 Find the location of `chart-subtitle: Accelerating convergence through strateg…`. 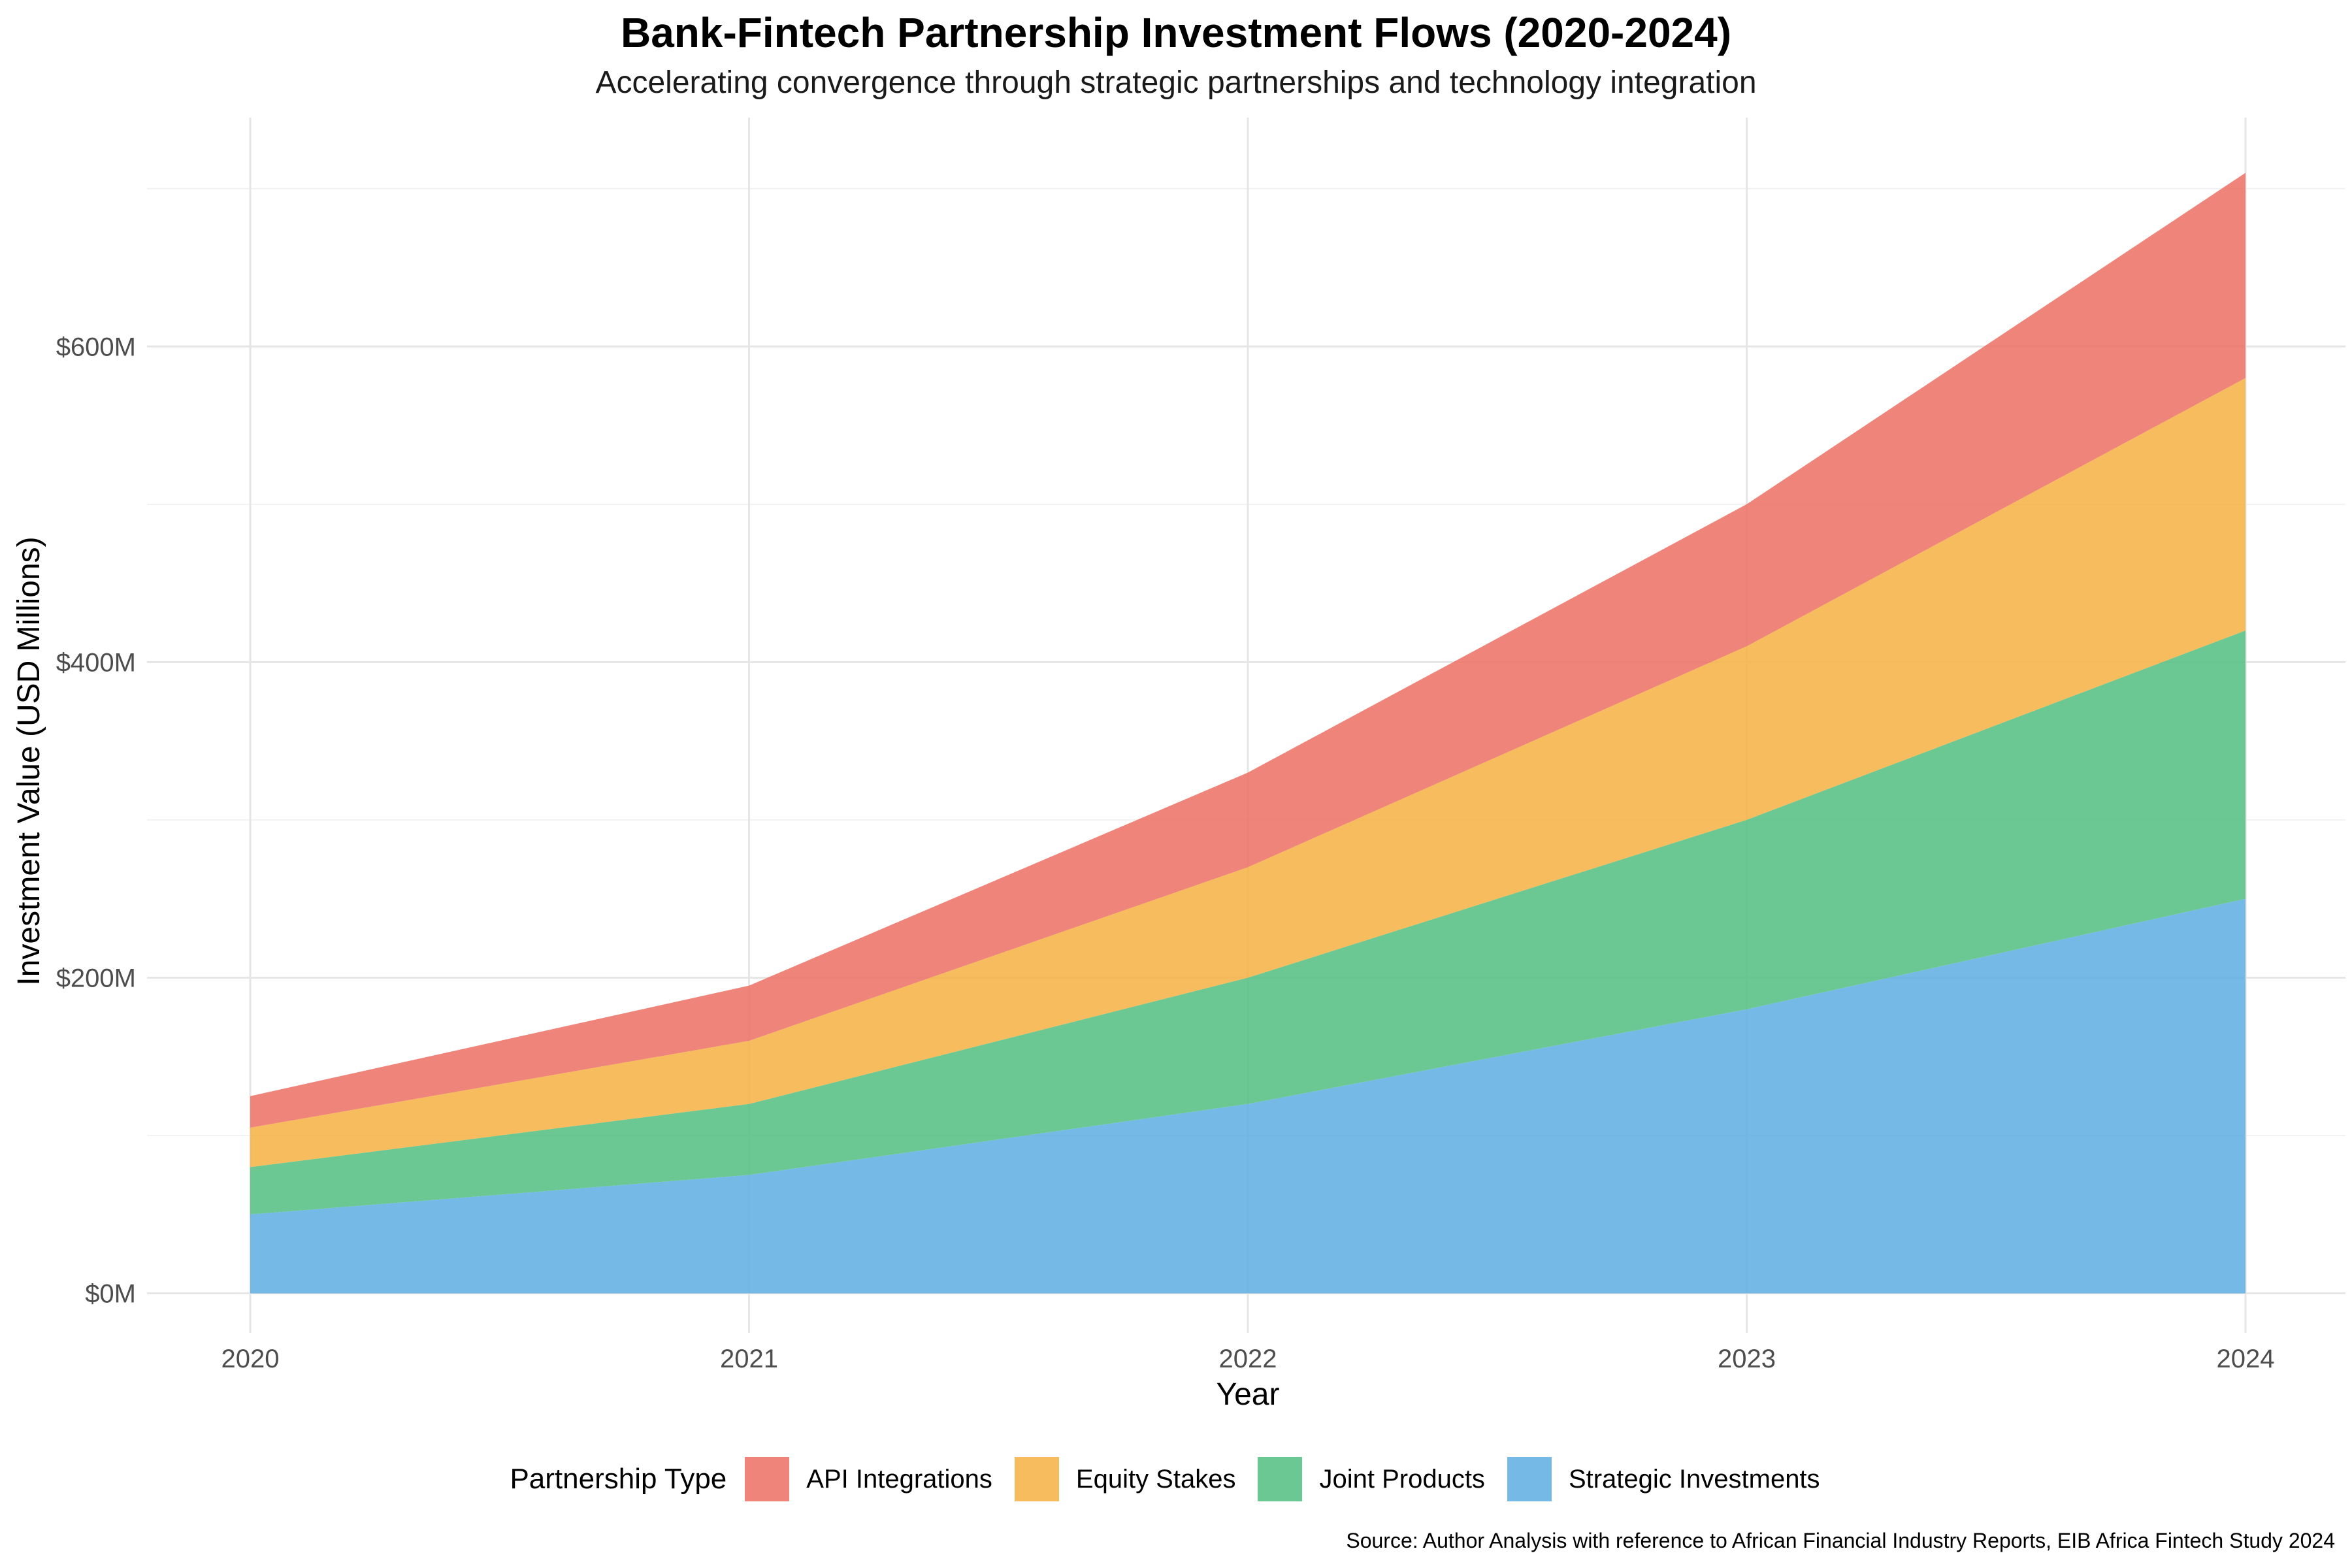

chart-subtitle: Accelerating convergence through strateg… is located at coordinates (1176, 82).